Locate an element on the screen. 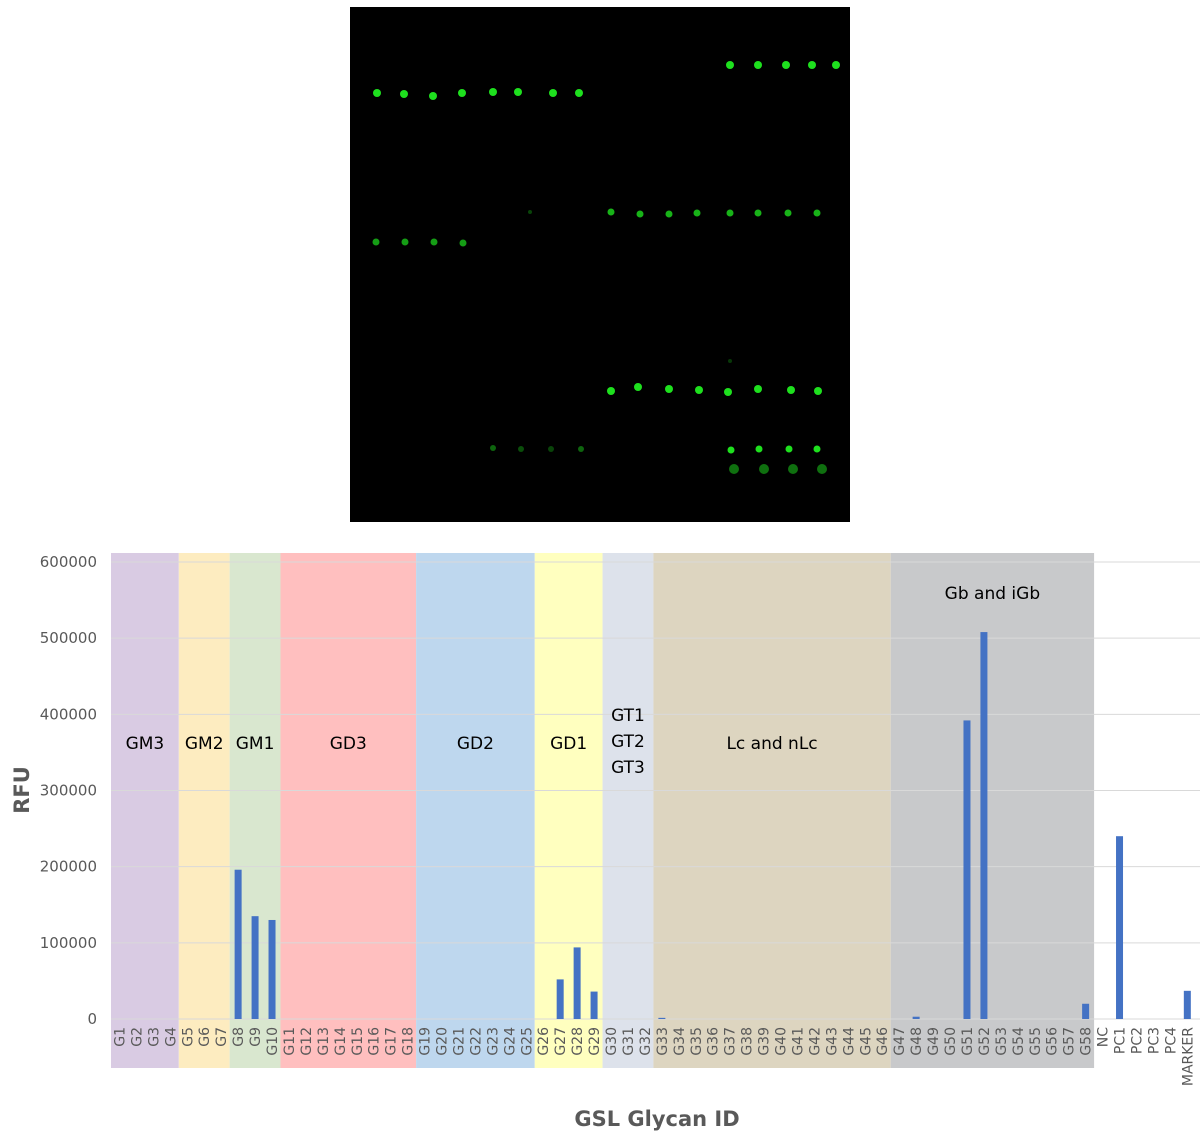  group-label-1: GM2 is located at coordinates (204, 744).